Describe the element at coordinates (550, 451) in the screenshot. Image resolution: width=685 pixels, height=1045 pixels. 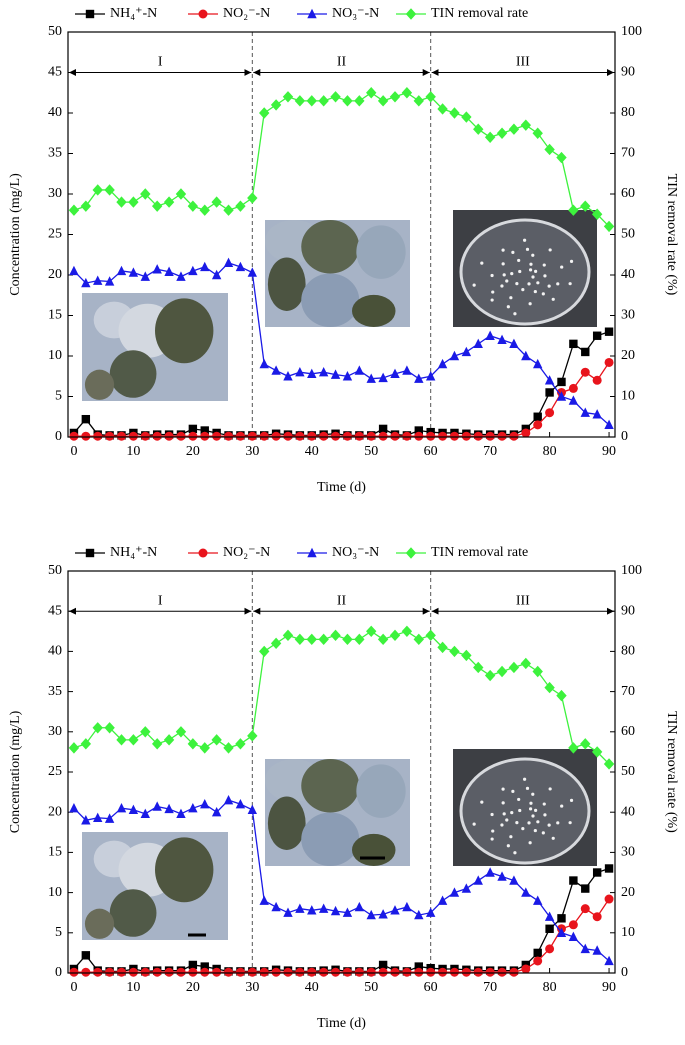
I see `x-tick-label: 80` at that location.